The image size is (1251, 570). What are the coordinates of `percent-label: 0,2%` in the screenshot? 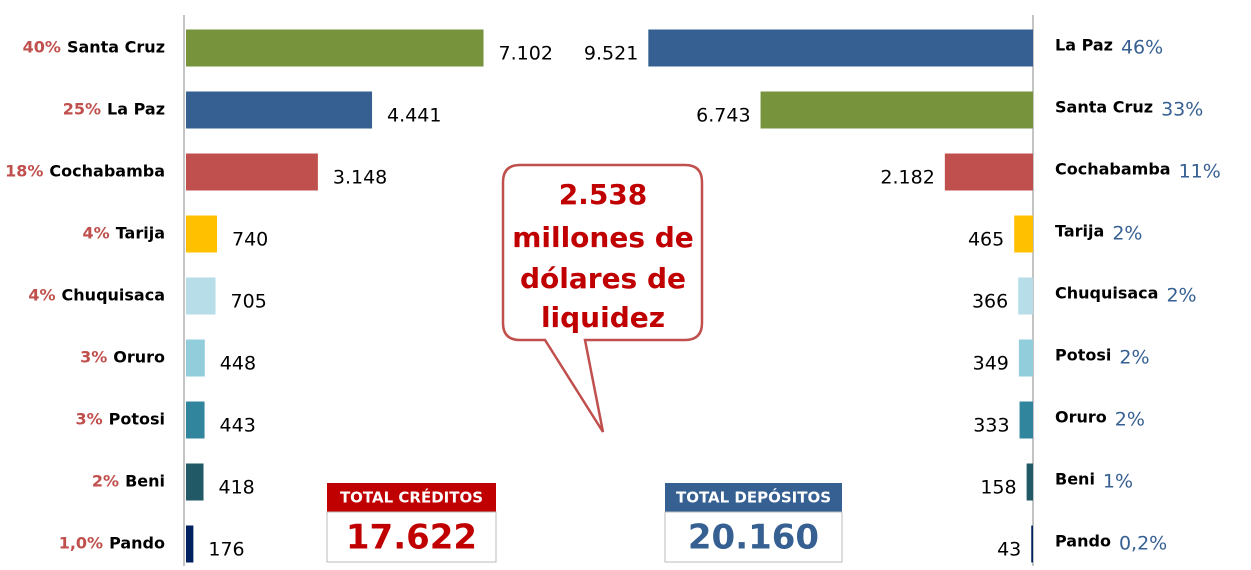 It's located at (1143, 544).